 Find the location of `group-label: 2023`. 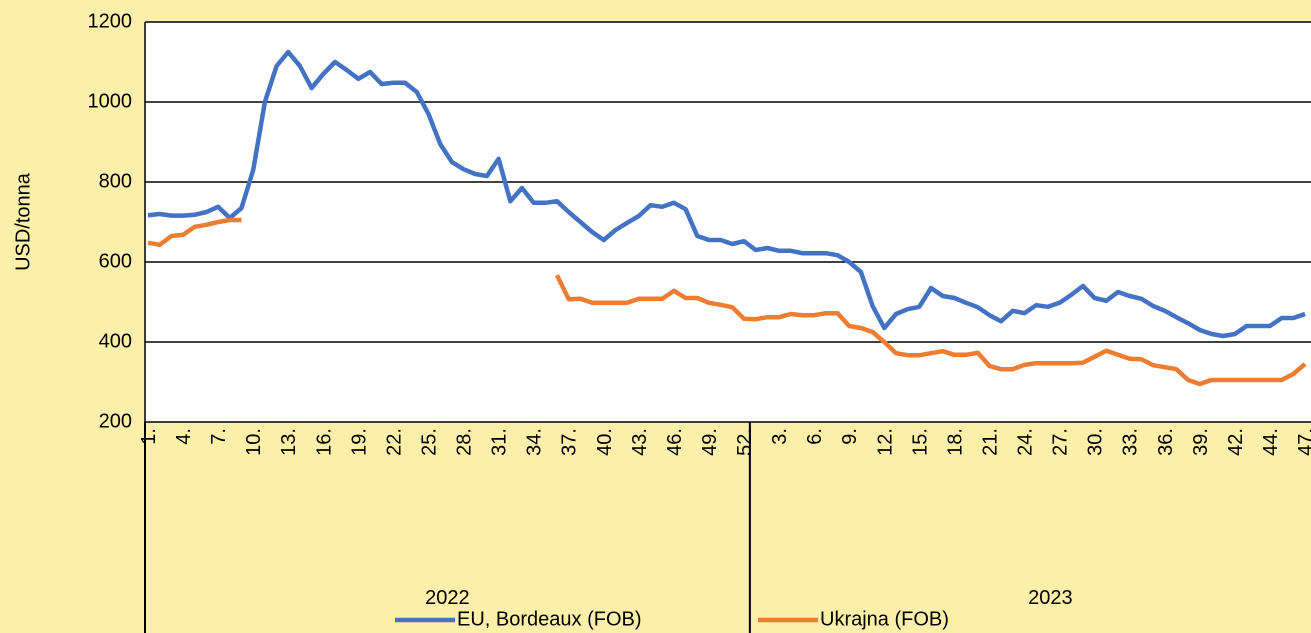

group-label: 2023 is located at coordinates (1050, 598).